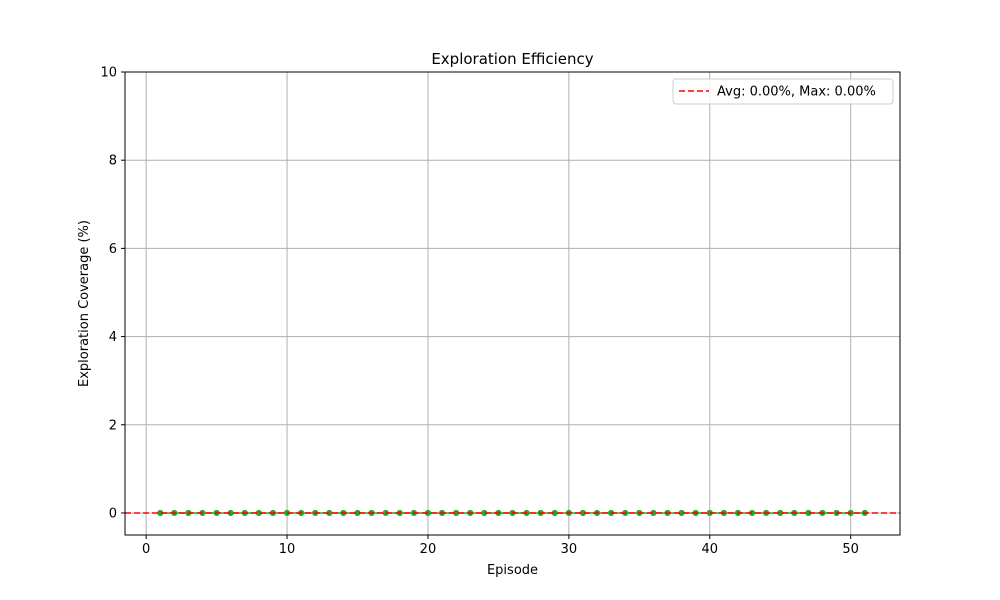  I want to click on y-tick-label: 6, so click(113, 249).